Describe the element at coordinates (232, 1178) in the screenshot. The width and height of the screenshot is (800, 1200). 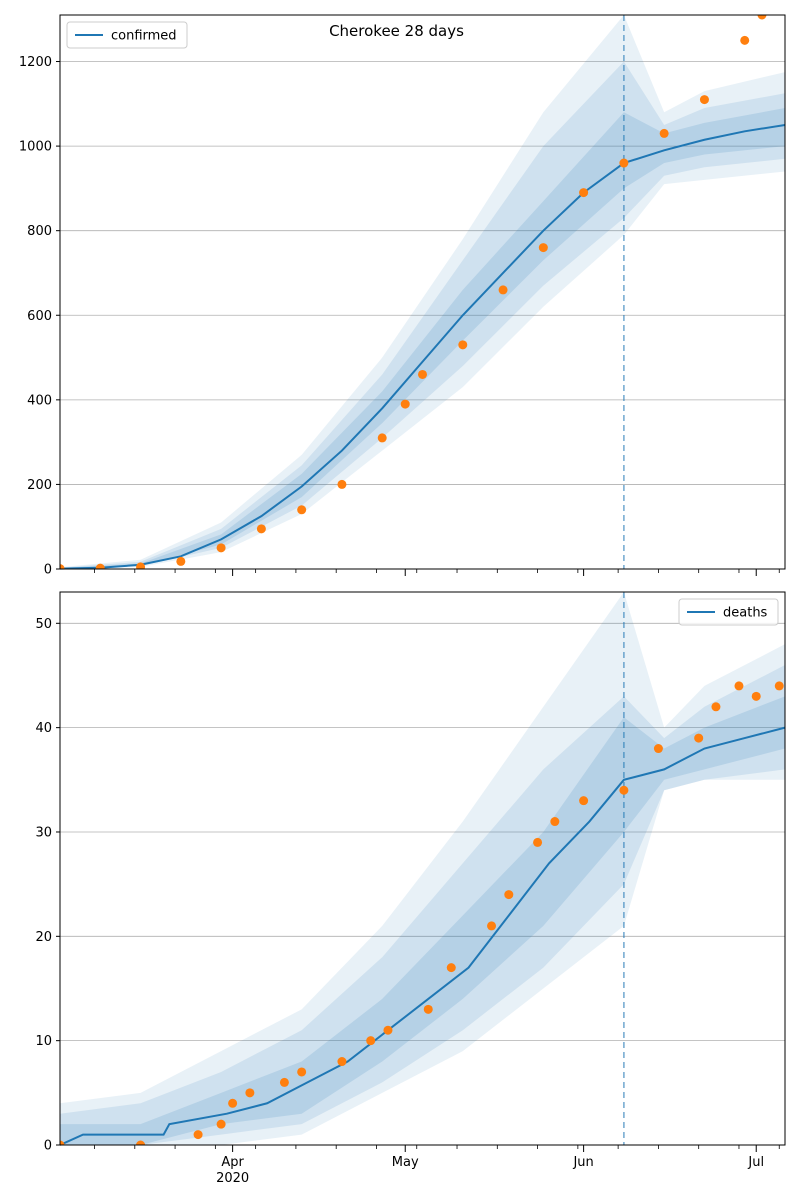
I see `x-year-label: 2020` at that location.